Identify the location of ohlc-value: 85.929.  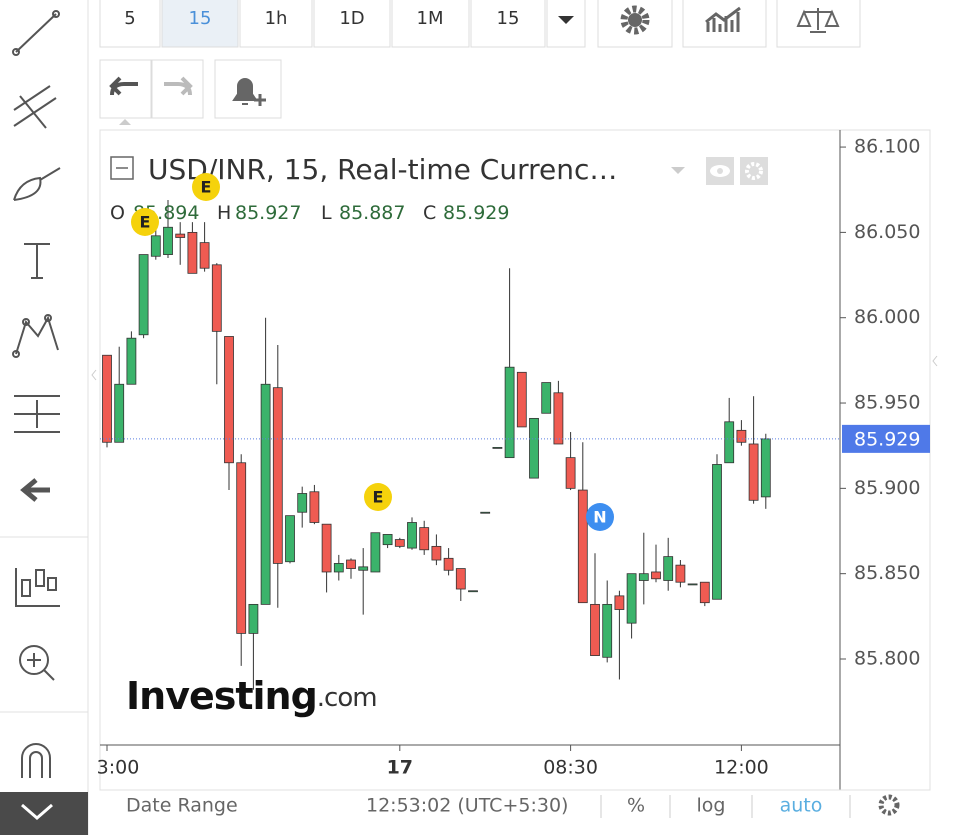
(476, 213).